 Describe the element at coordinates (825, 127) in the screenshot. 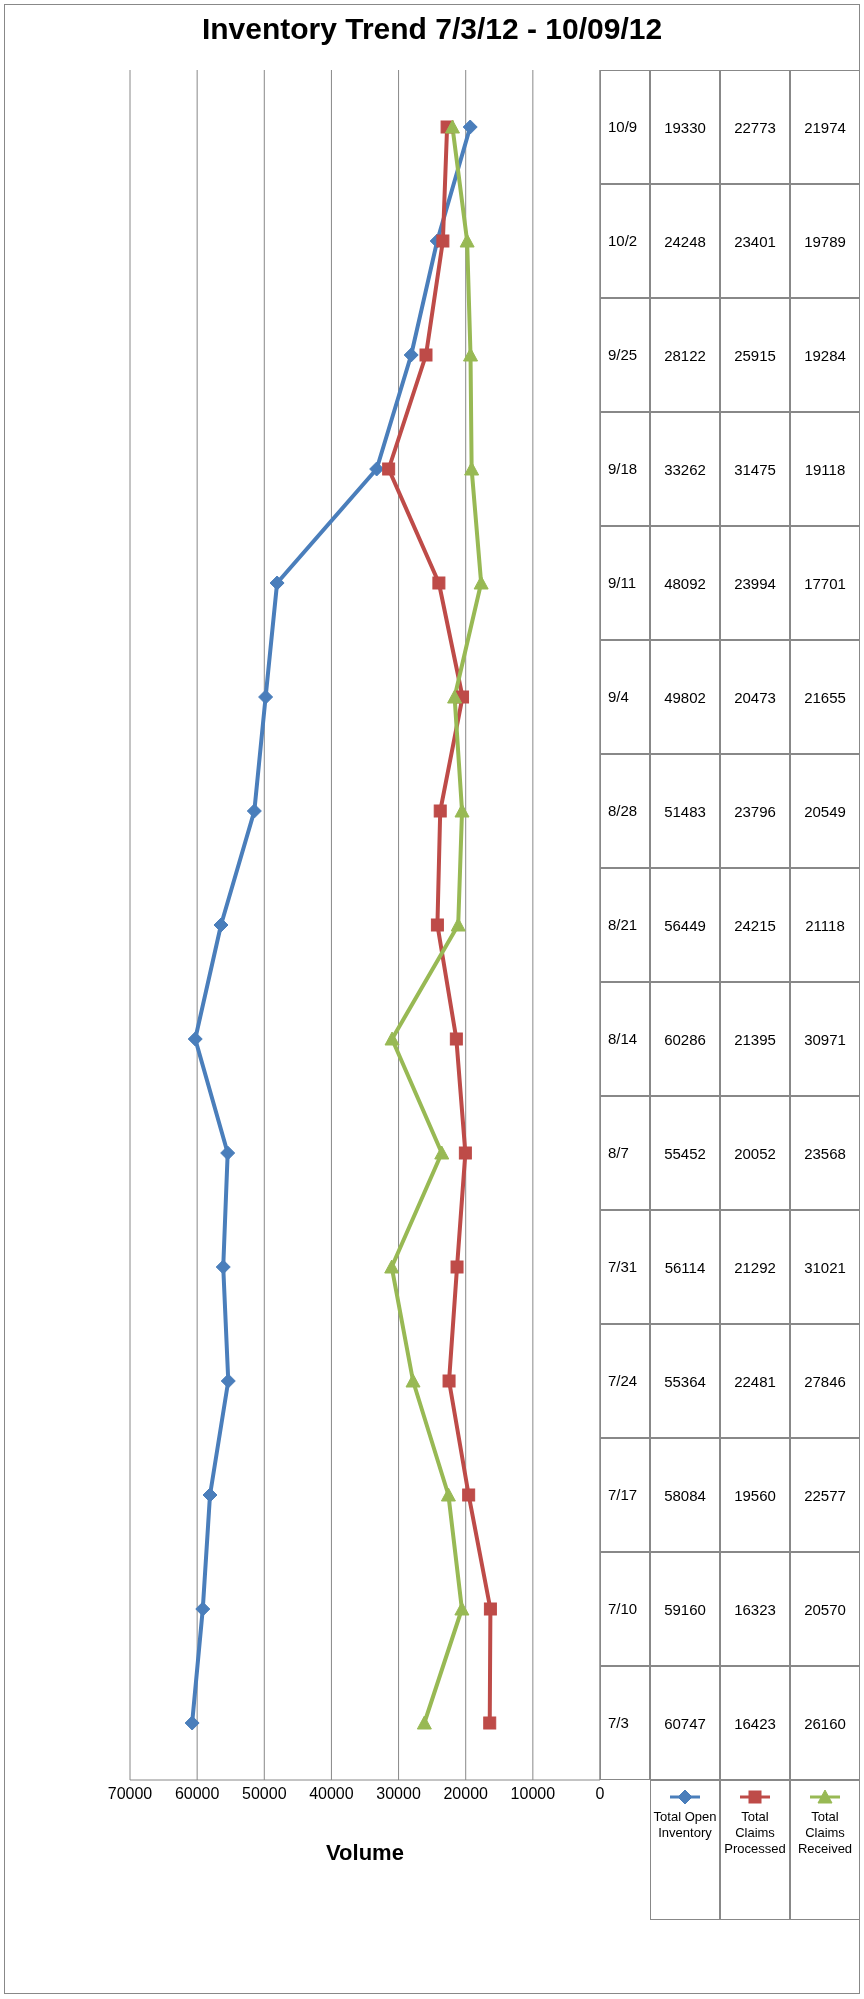

I see `data-label: 21974` at that location.